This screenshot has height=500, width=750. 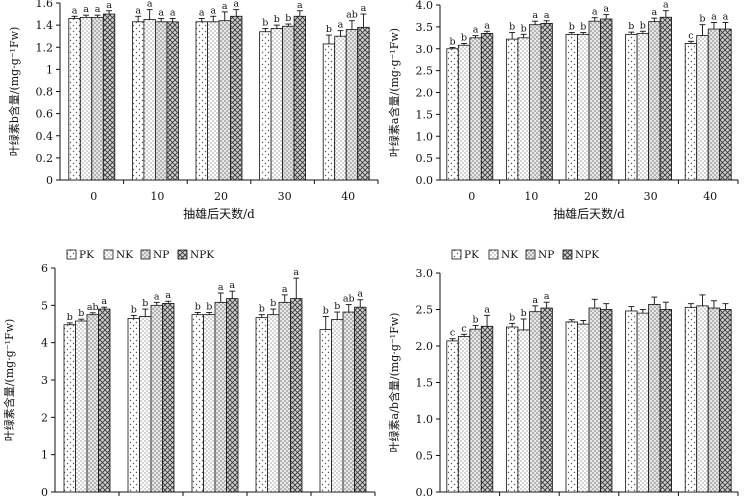 What do you see at coordinates (425, 310) in the screenshot?
I see `y-tick-label: 2.5` at bounding box center [425, 310].